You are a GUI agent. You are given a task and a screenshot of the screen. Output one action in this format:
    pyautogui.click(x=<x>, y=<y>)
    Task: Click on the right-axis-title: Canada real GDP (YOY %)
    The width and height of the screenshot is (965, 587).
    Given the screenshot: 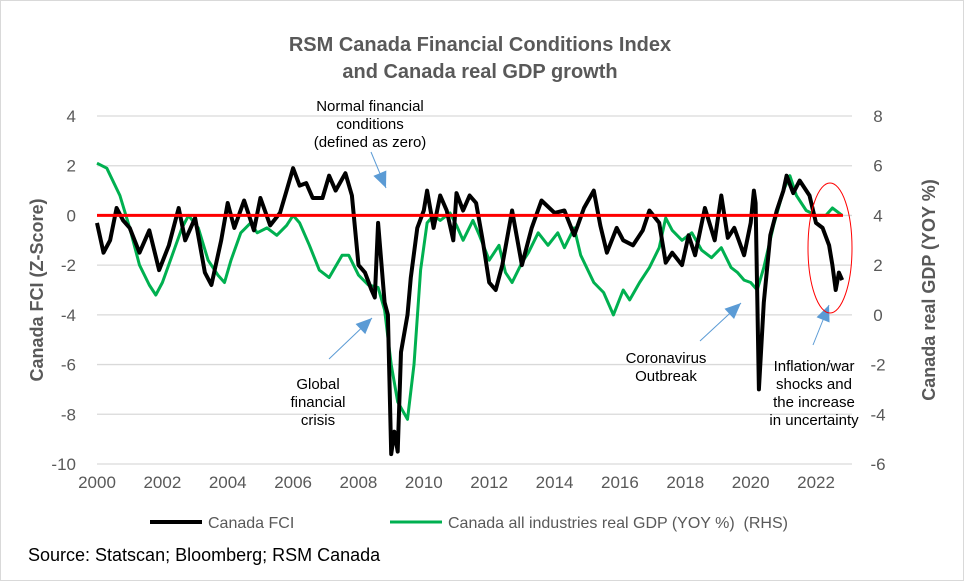 What is the action you would take?
    pyautogui.click(x=929, y=289)
    